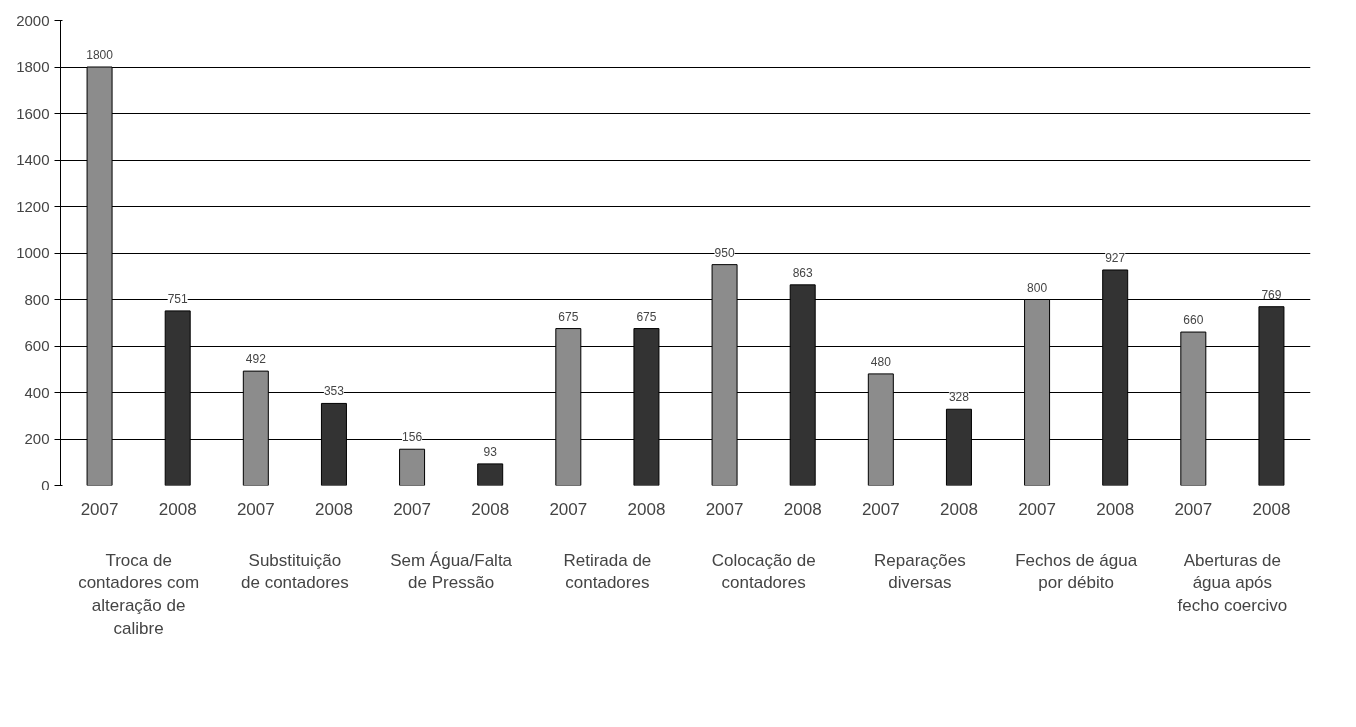  I want to click on data-label: 353, so click(334, 391).